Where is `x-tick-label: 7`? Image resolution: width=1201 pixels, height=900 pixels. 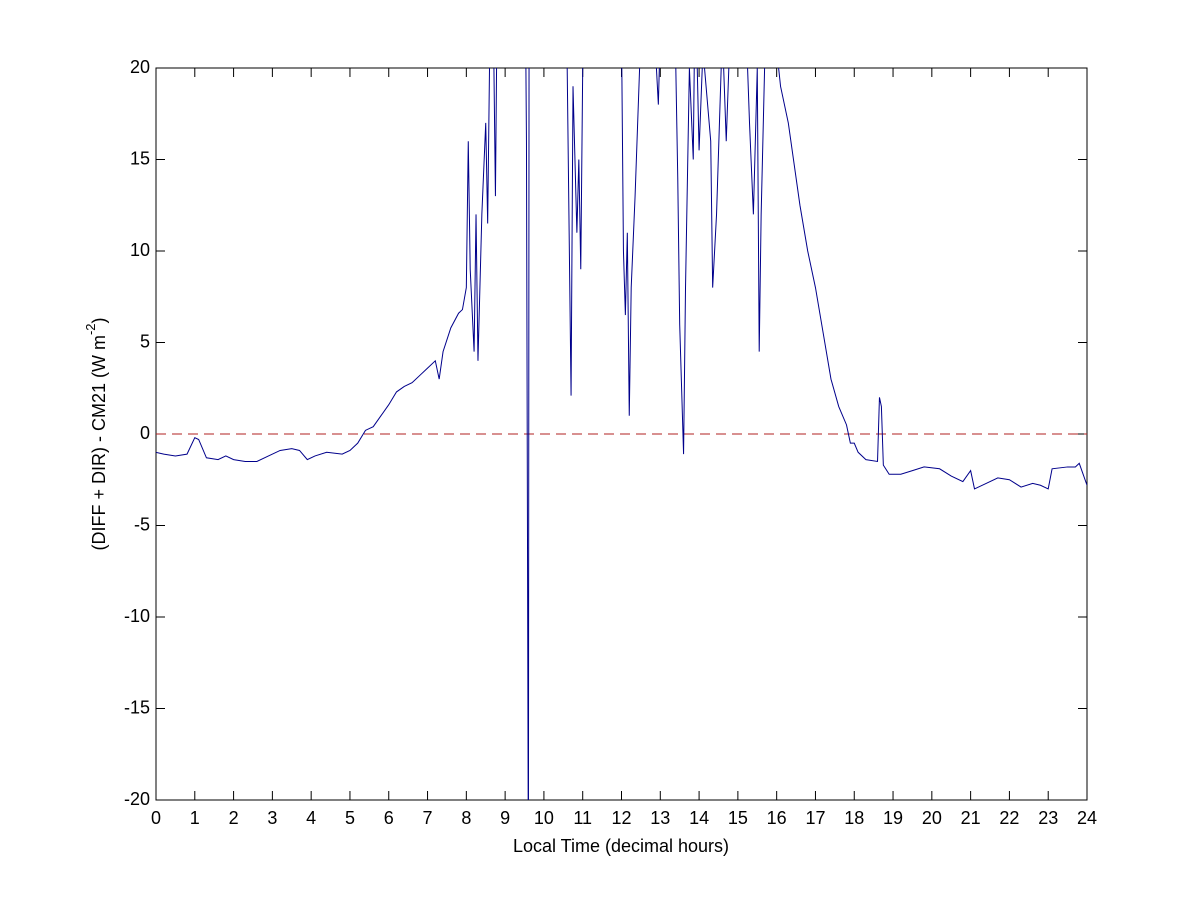 x-tick-label: 7 is located at coordinates (428, 818).